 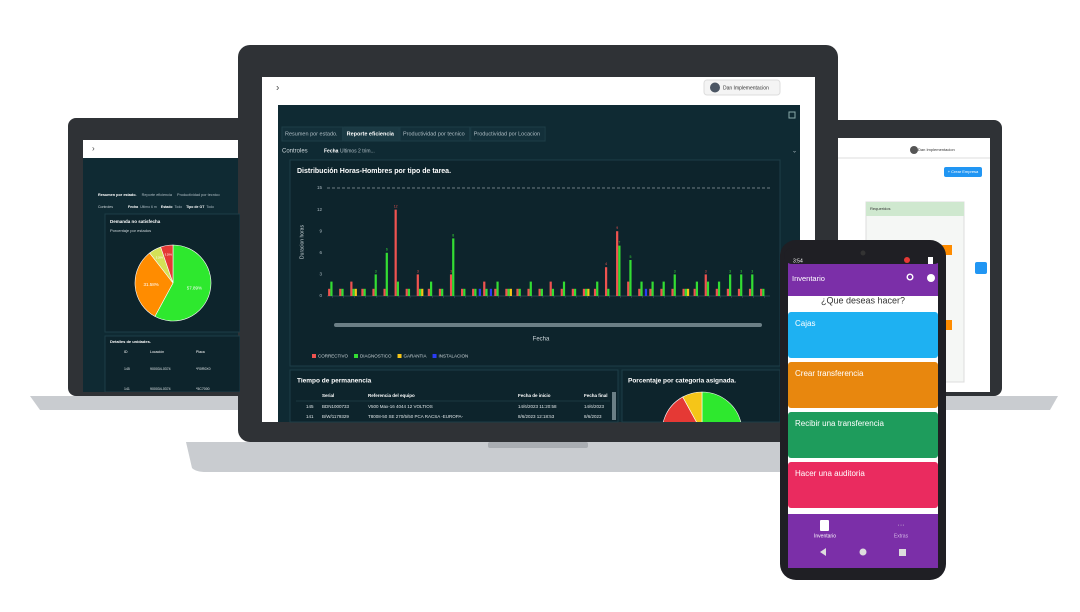 I want to click on table-scrollbar, so click(x=614, y=406).